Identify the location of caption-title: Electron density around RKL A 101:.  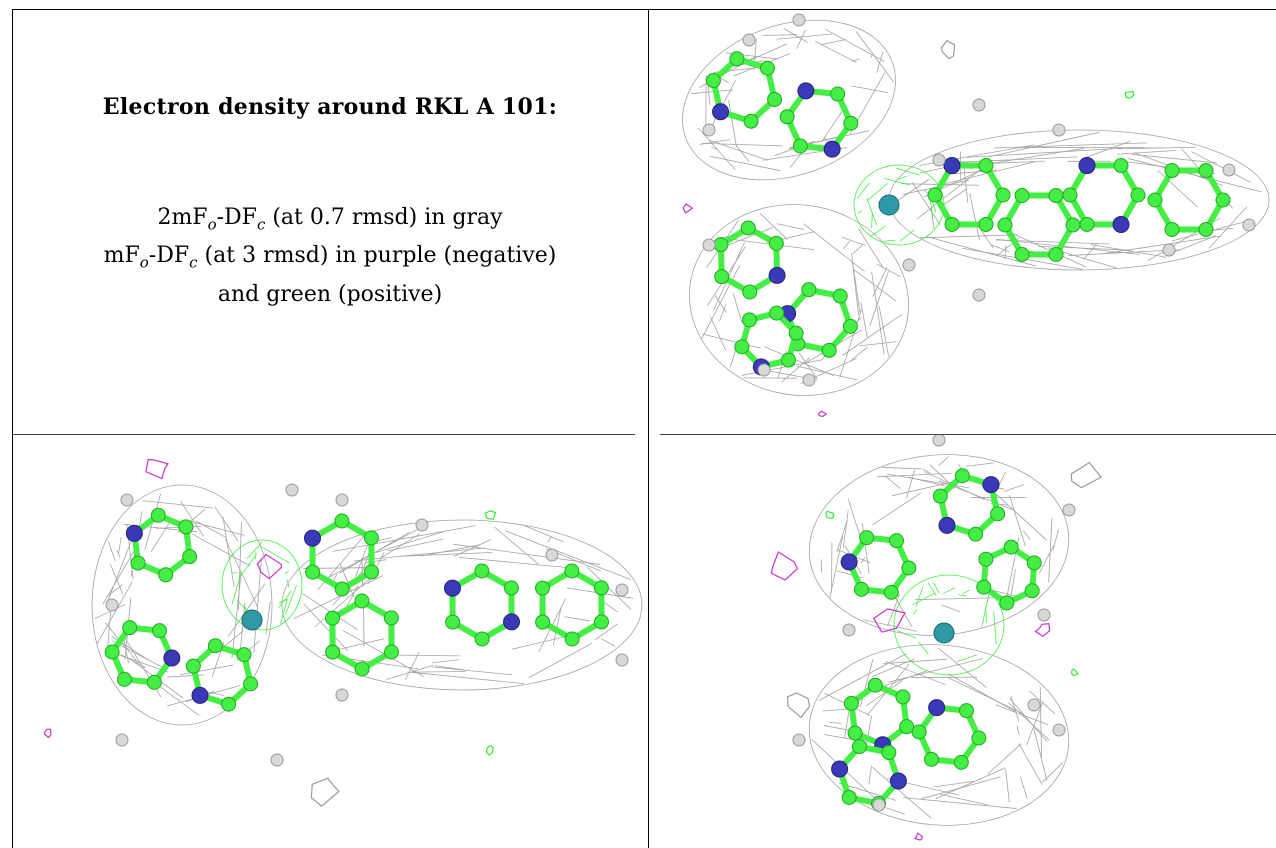
(330, 107).